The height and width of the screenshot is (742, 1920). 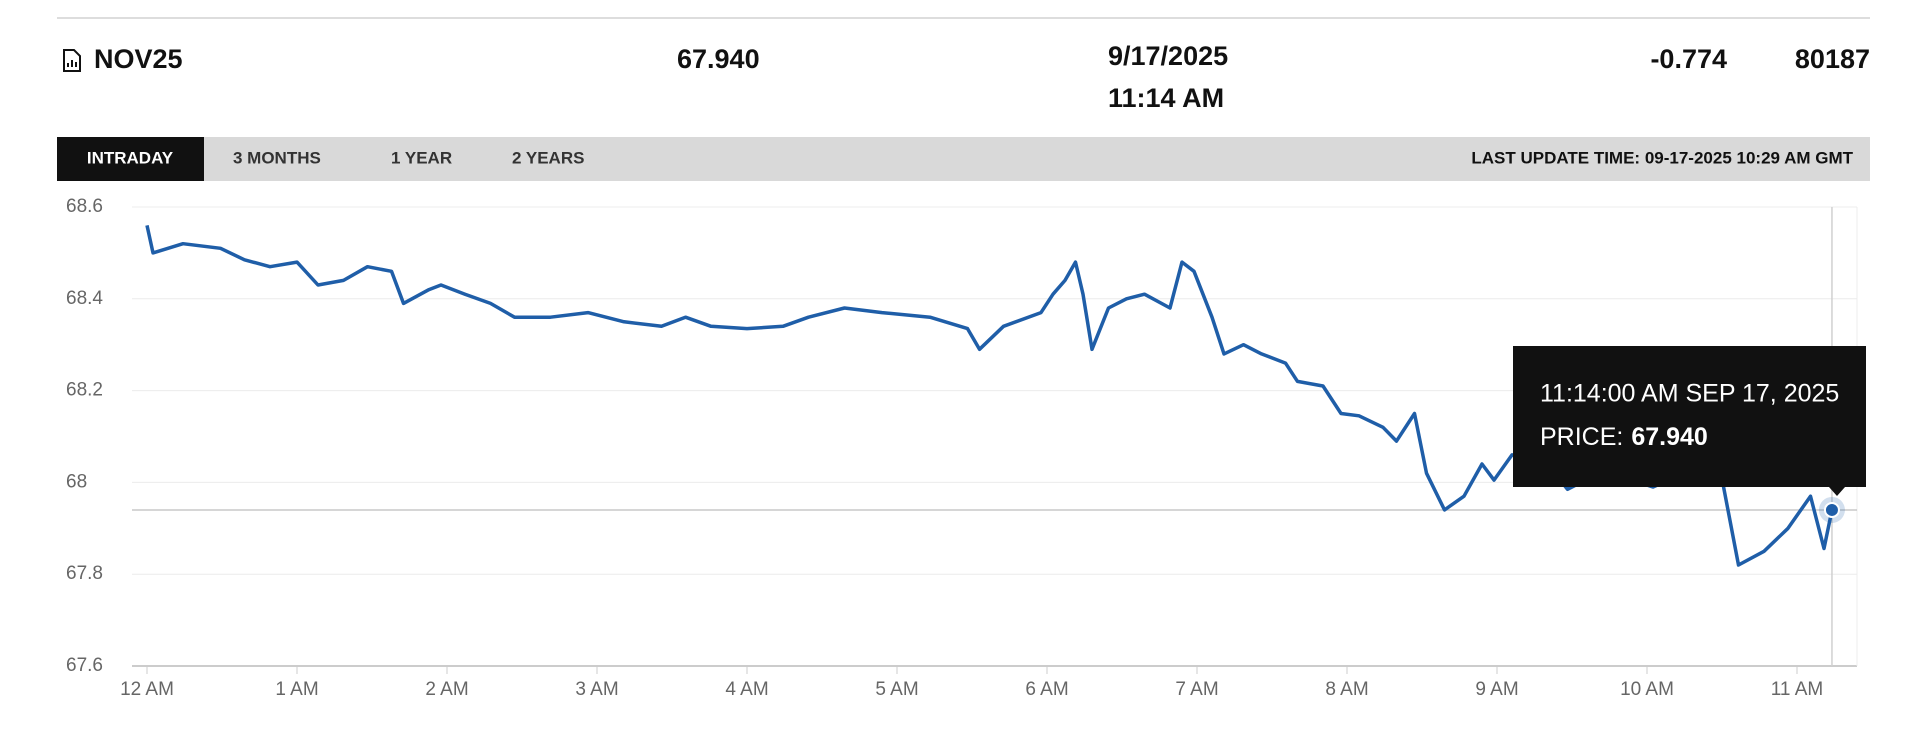 I want to click on tooltip: 11:14:00 AM SEP 17, 2025 PRICE: 67.940, so click(x=1689, y=421).